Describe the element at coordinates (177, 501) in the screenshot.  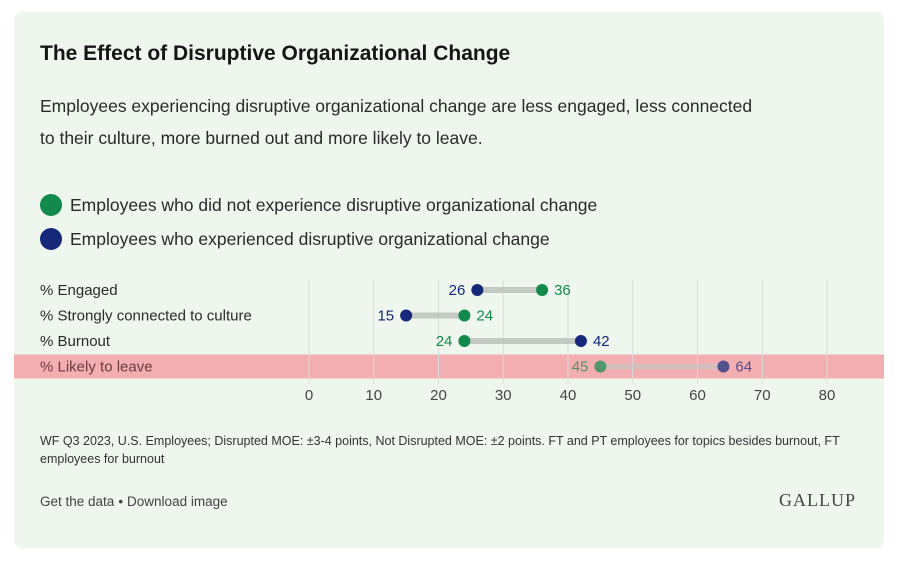
I see `download-image-link: Download image` at that location.